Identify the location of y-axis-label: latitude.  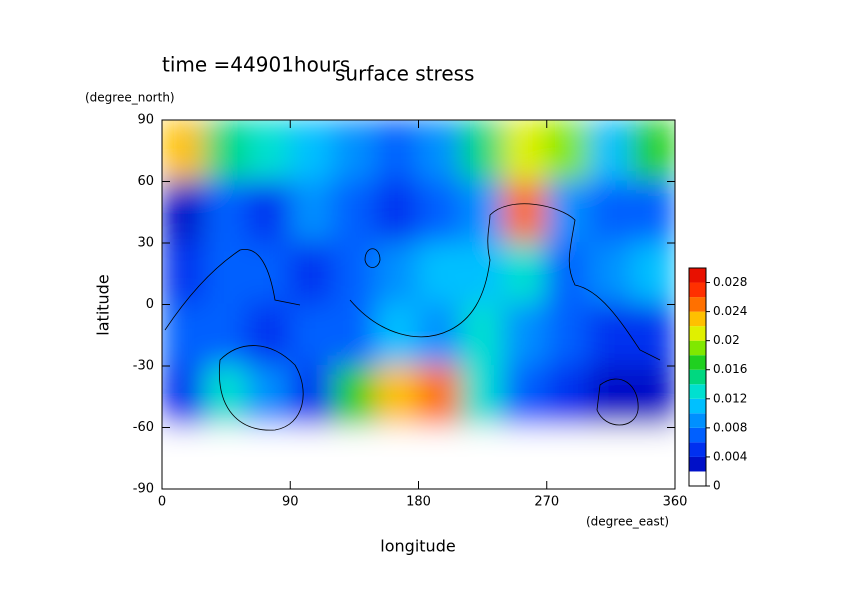
(103, 304).